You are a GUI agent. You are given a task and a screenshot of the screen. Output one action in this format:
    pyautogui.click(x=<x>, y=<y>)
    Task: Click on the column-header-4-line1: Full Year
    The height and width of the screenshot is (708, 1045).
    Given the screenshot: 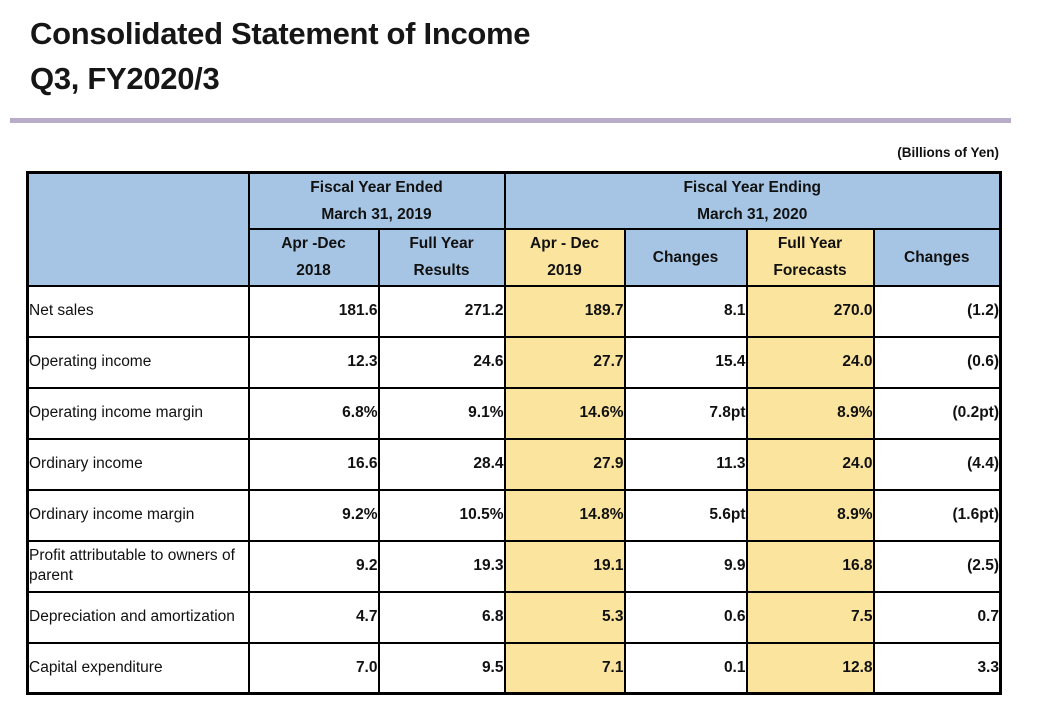 What is the action you would take?
    pyautogui.click(x=810, y=244)
    